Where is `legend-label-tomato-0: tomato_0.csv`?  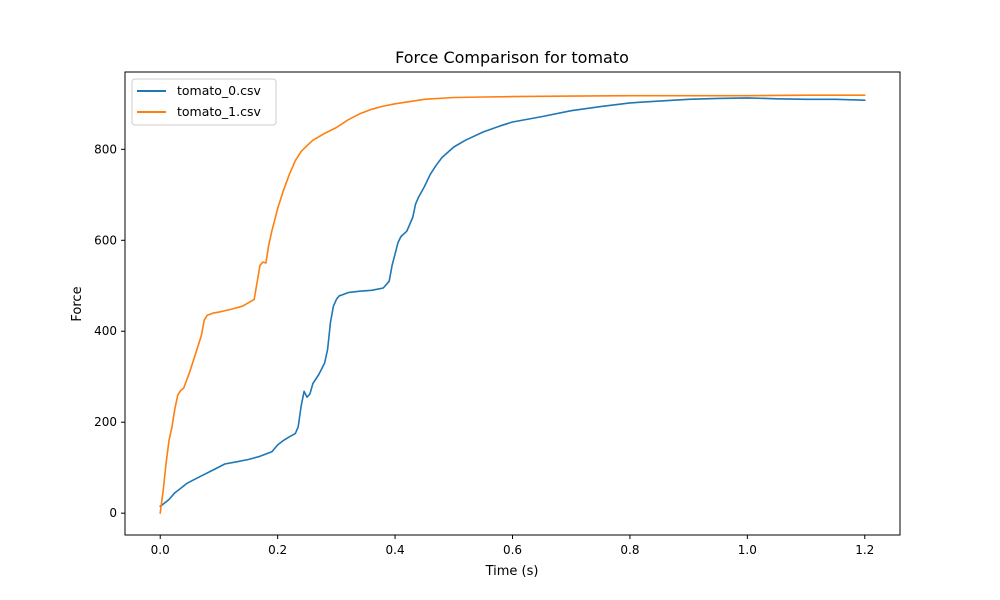
legend-label-tomato-0: tomato_0.csv is located at coordinates (219, 90).